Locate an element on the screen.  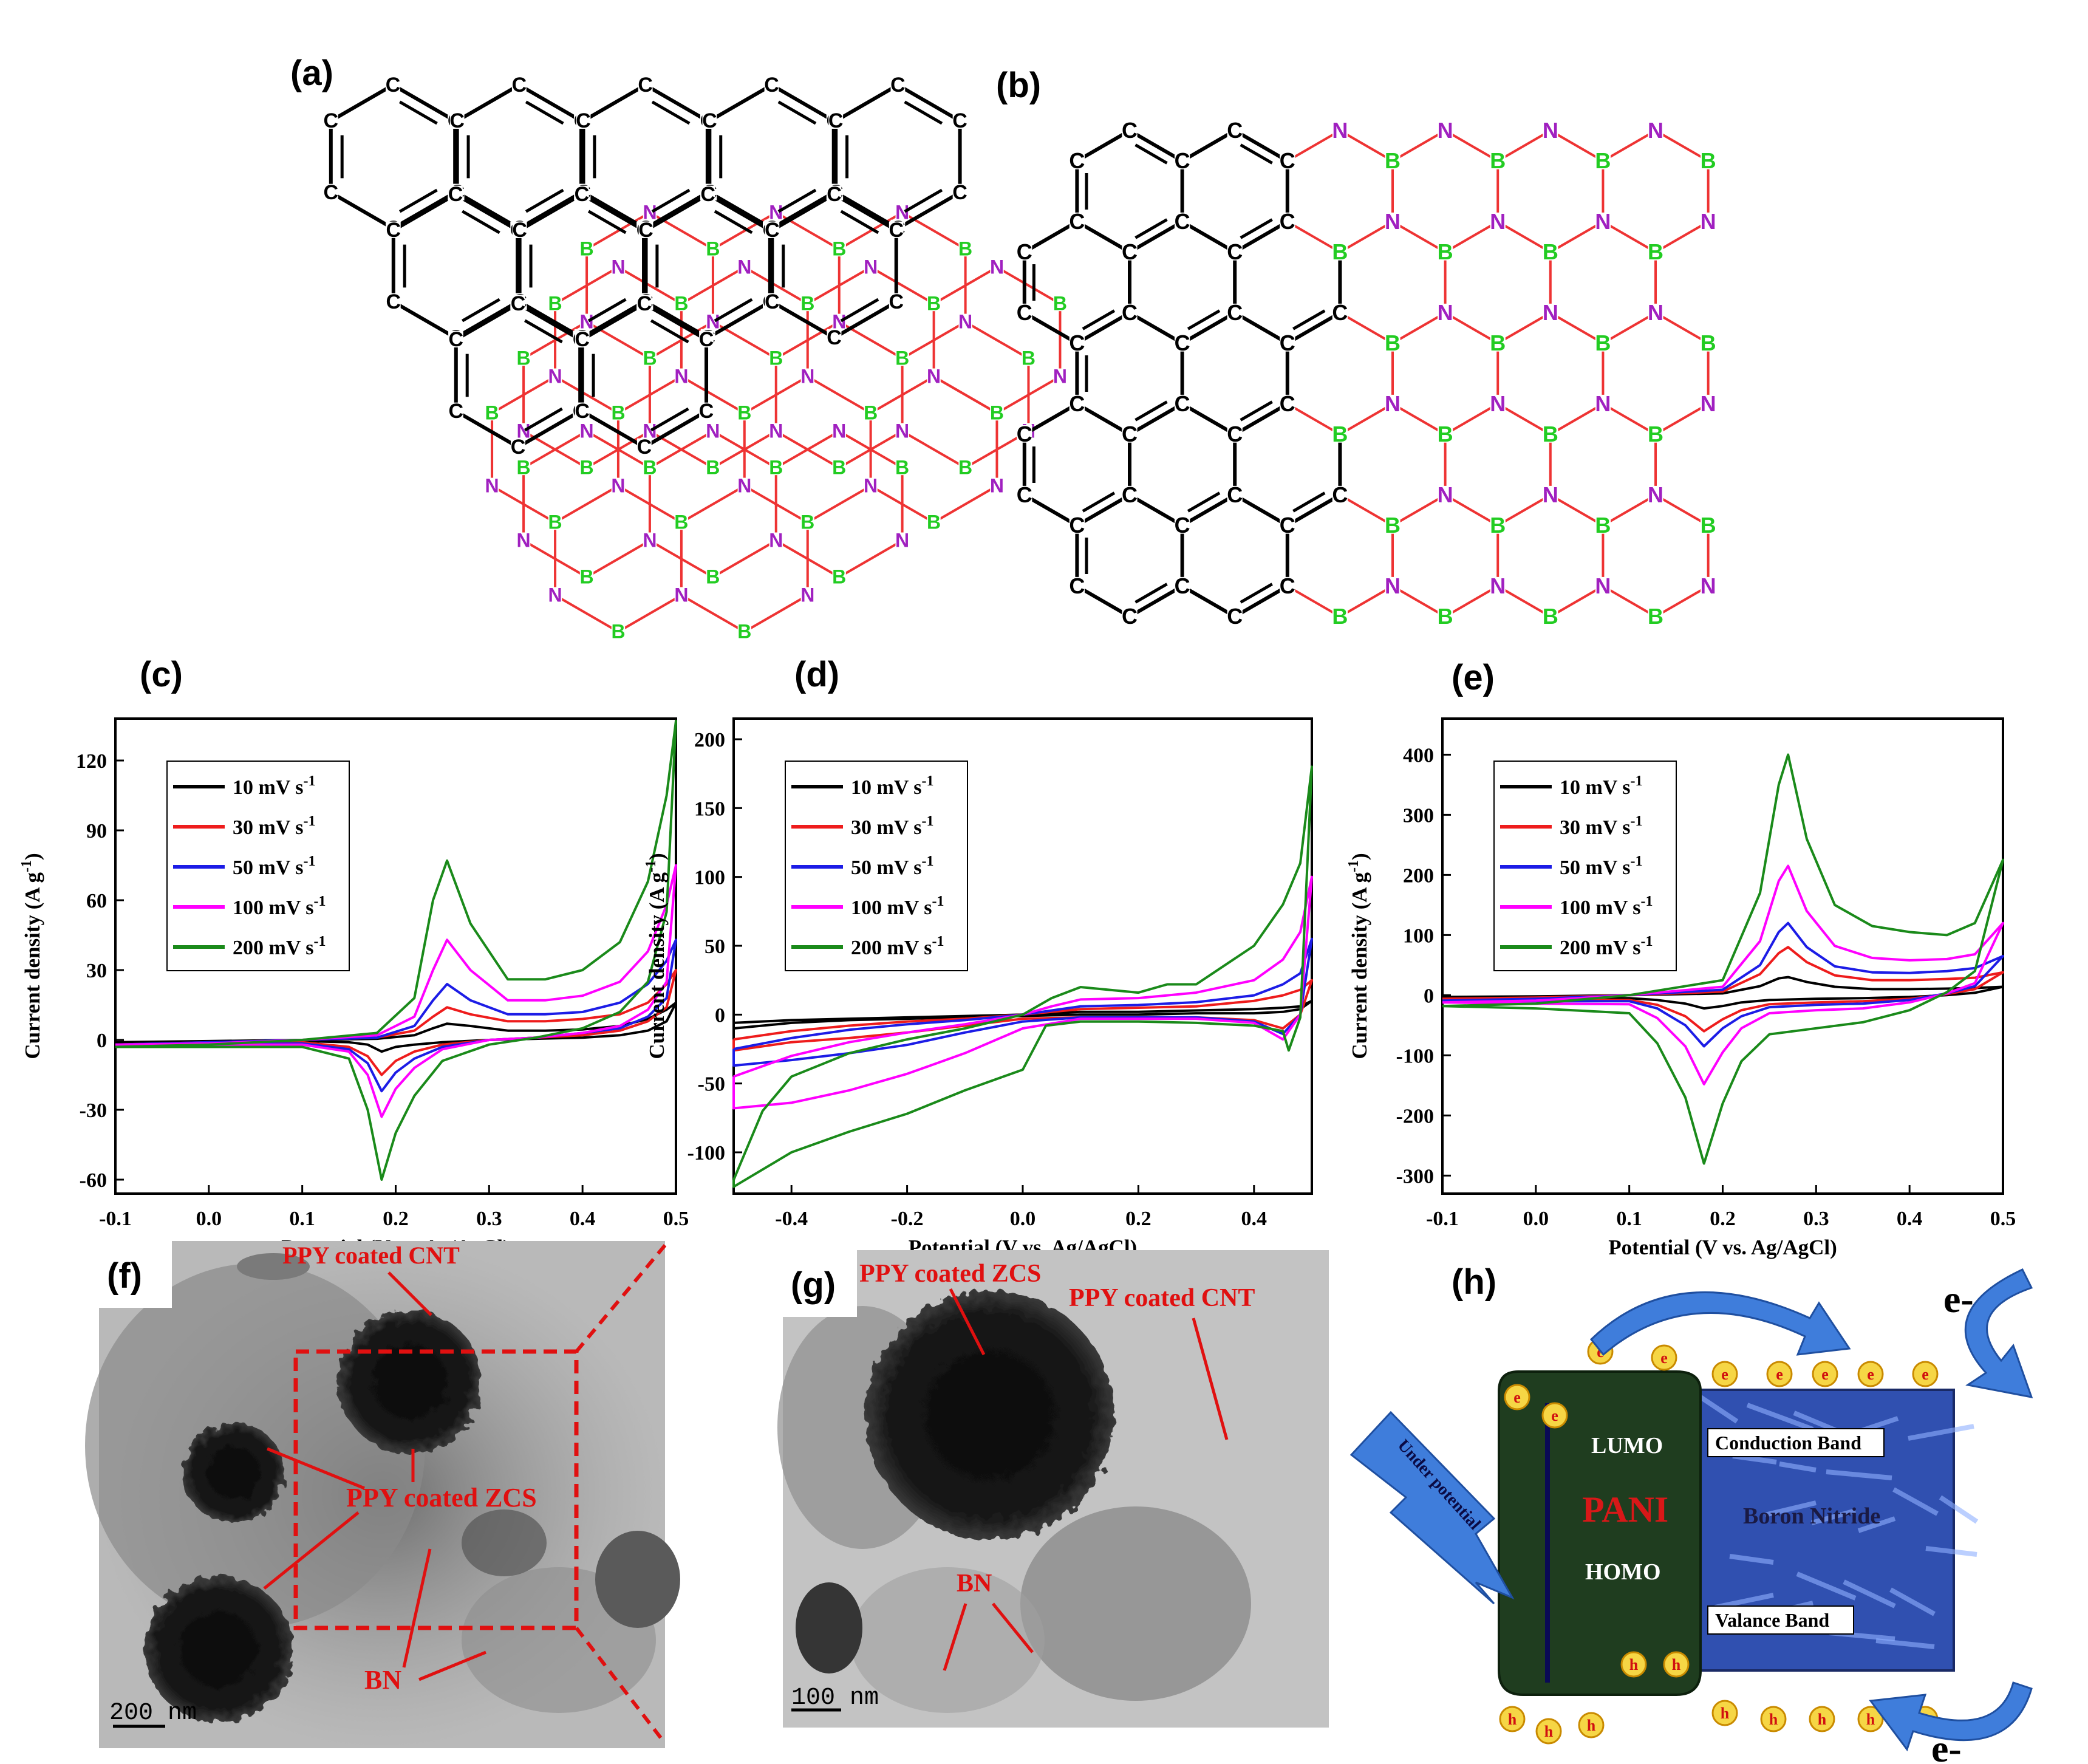
series-line-200mv is located at coordinates (1723, 959).